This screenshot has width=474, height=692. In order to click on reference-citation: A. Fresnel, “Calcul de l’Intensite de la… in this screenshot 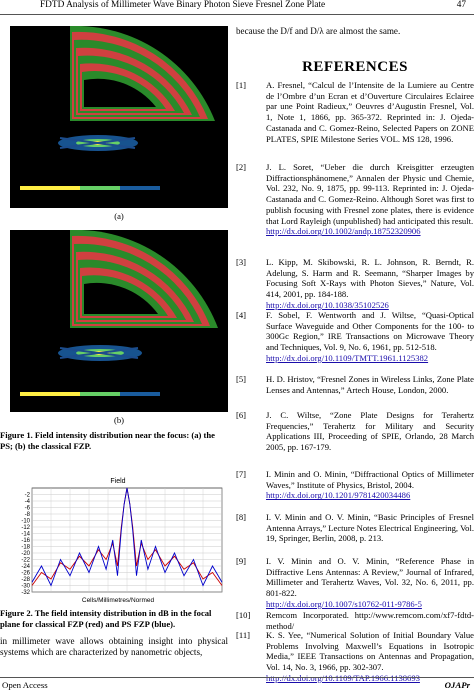, I will do `click(370, 112)`.